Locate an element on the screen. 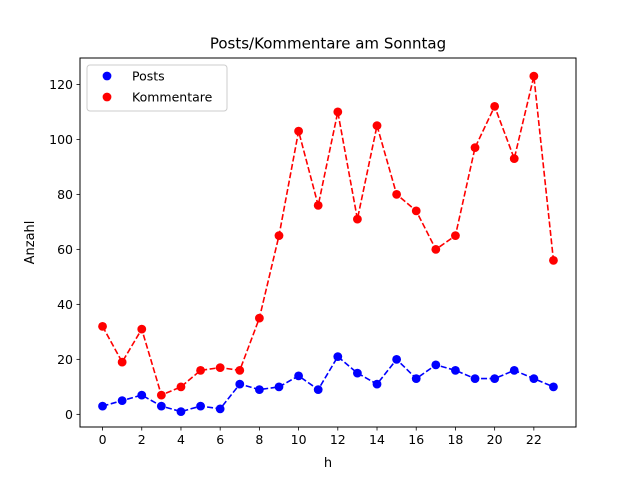 Image resolution: width=640 pixels, height=480 pixels. legend-marker-posts is located at coordinates (107, 76).